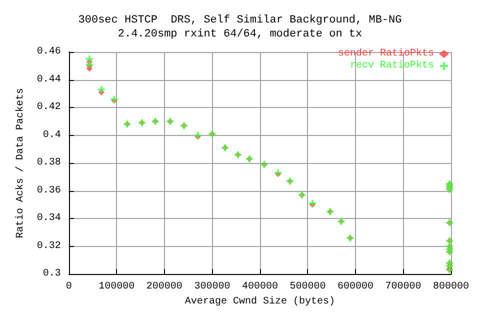 This screenshot has height=320, width=480. Describe the element at coordinates (403, 287) in the screenshot. I see `x-tick-label: 700000` at that location.